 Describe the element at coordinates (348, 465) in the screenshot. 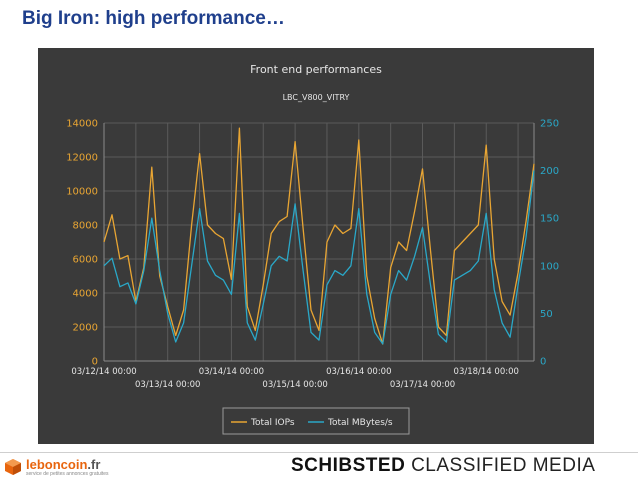

I see `brand-bold: SCHIBSTED` at that location.